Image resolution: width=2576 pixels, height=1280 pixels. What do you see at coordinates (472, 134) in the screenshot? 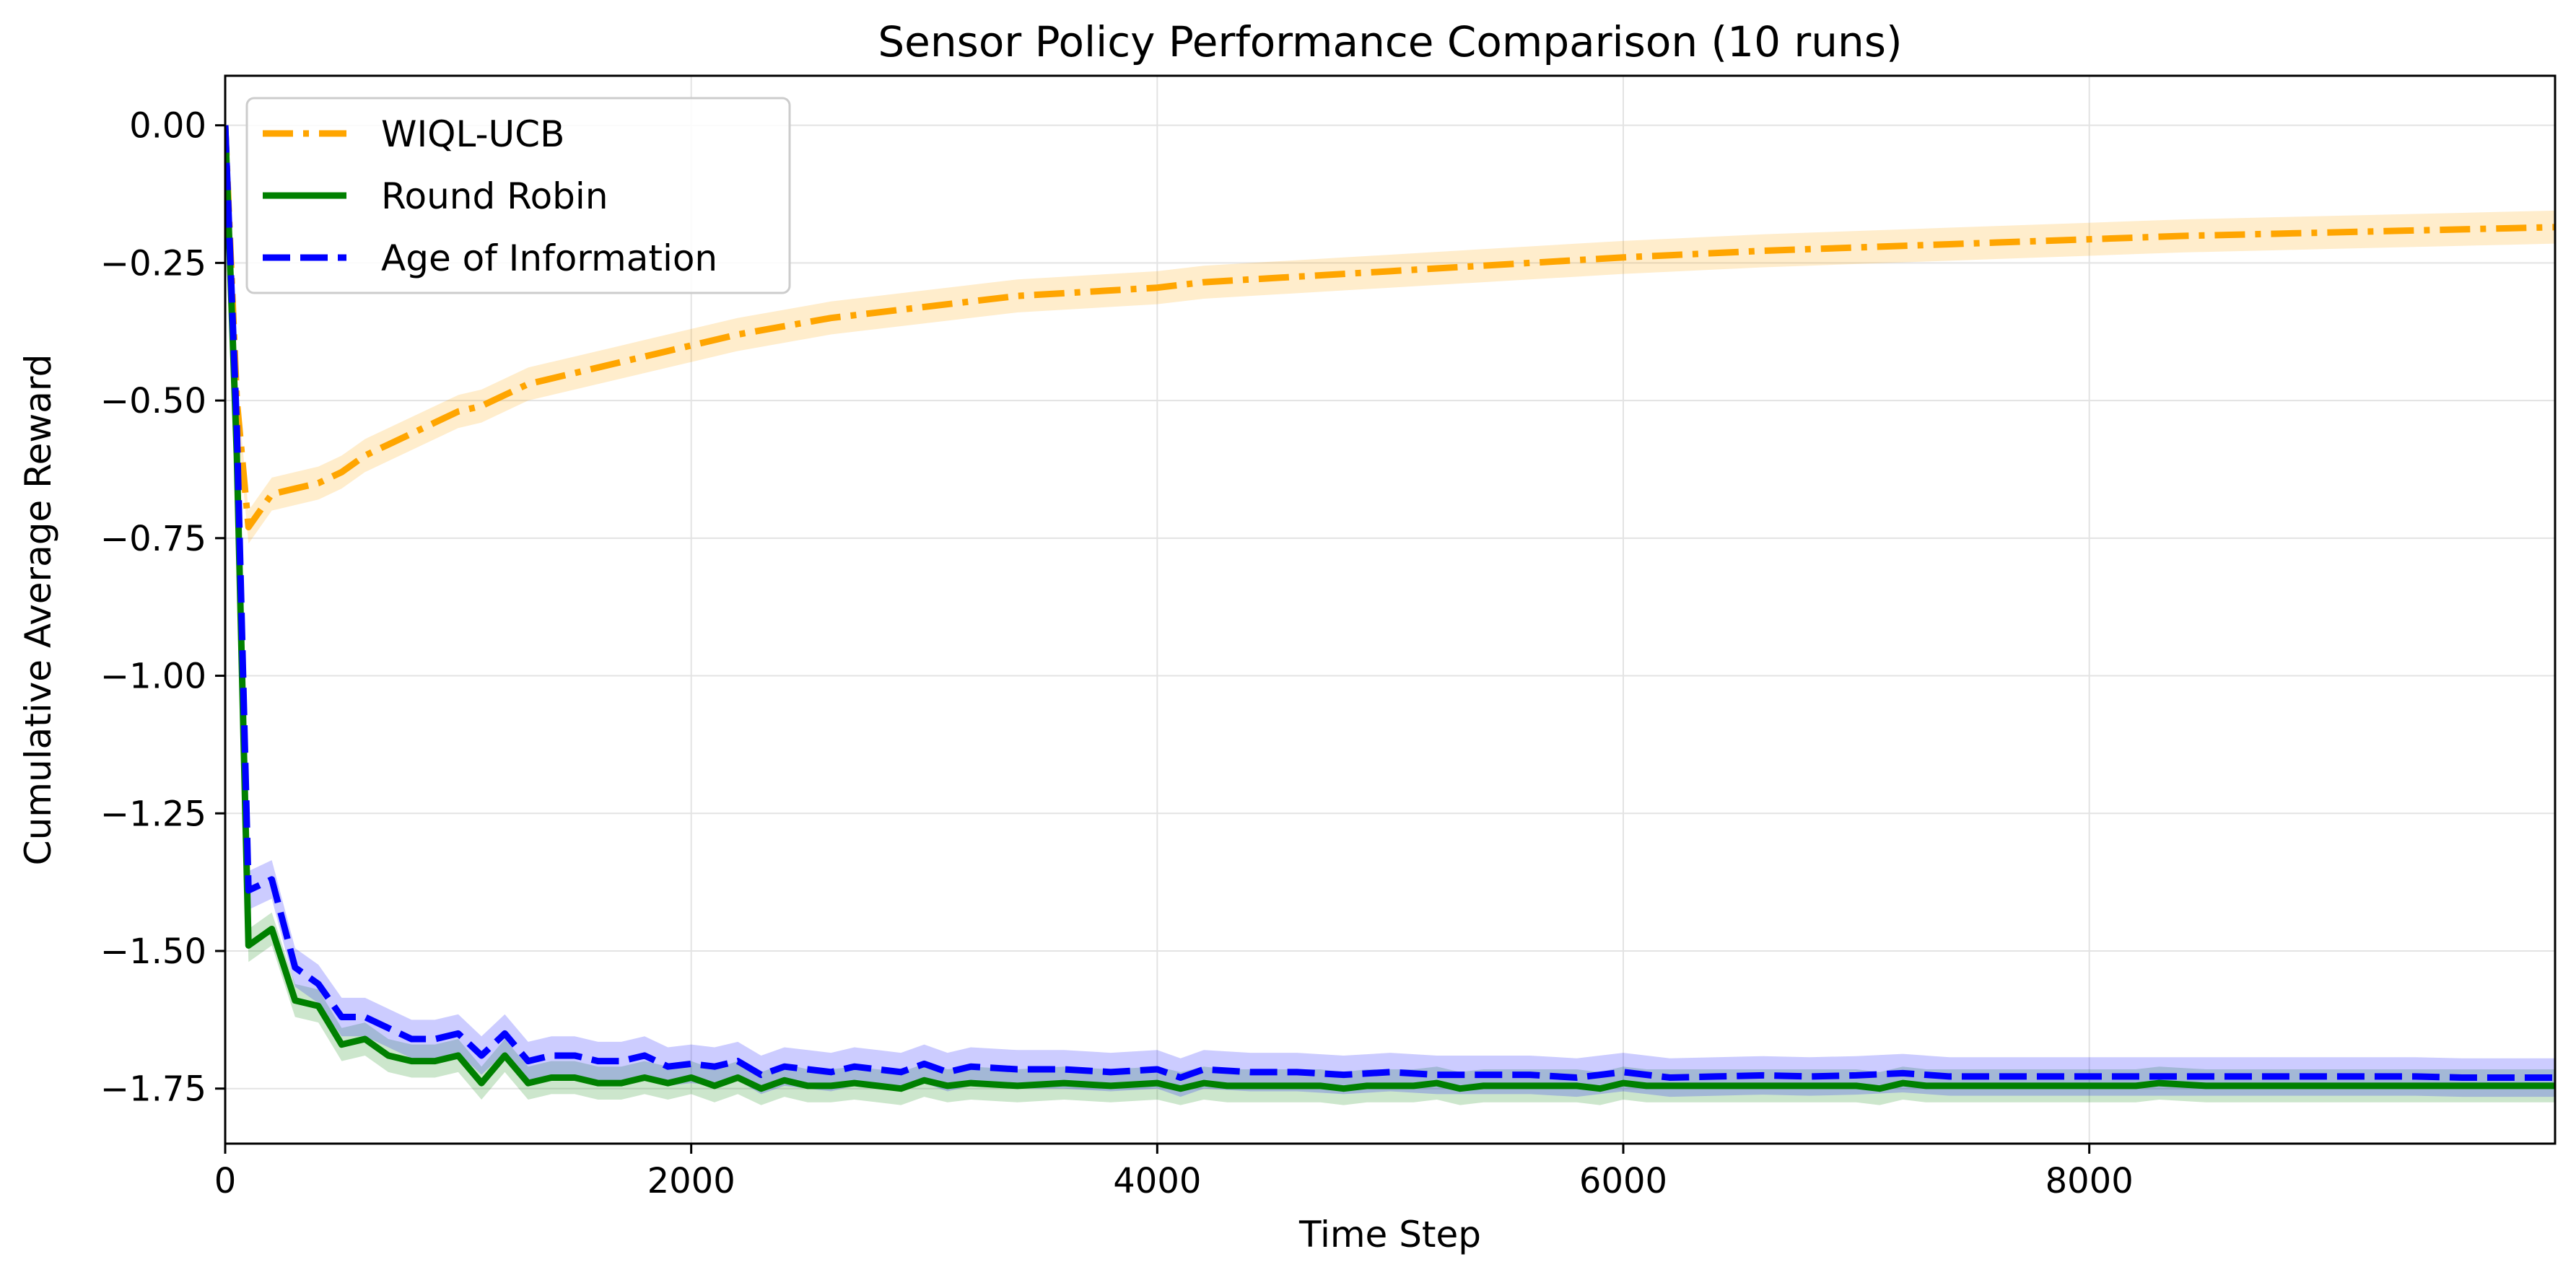
I see `legend-label-wiql-ucb: WIQL-UCB` at bounding box center [472, 134].